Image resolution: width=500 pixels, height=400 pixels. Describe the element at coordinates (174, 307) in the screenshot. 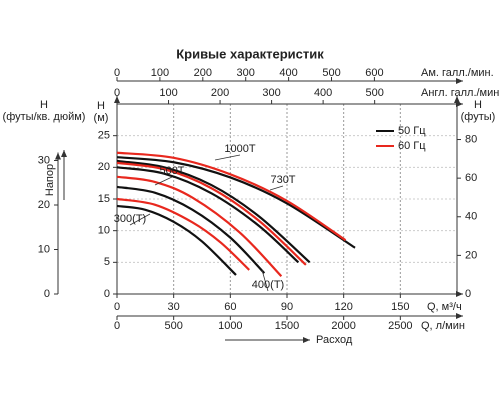

I see `x-tick-label: 30` at that location.